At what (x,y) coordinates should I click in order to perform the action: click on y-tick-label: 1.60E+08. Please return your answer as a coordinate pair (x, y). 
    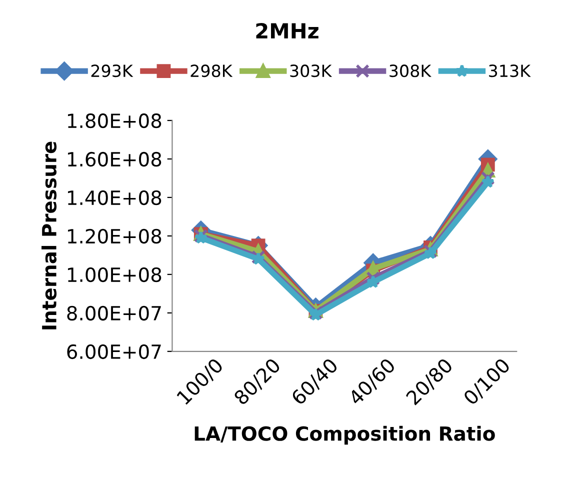
    Looking at the image, I should click on (115, 159).